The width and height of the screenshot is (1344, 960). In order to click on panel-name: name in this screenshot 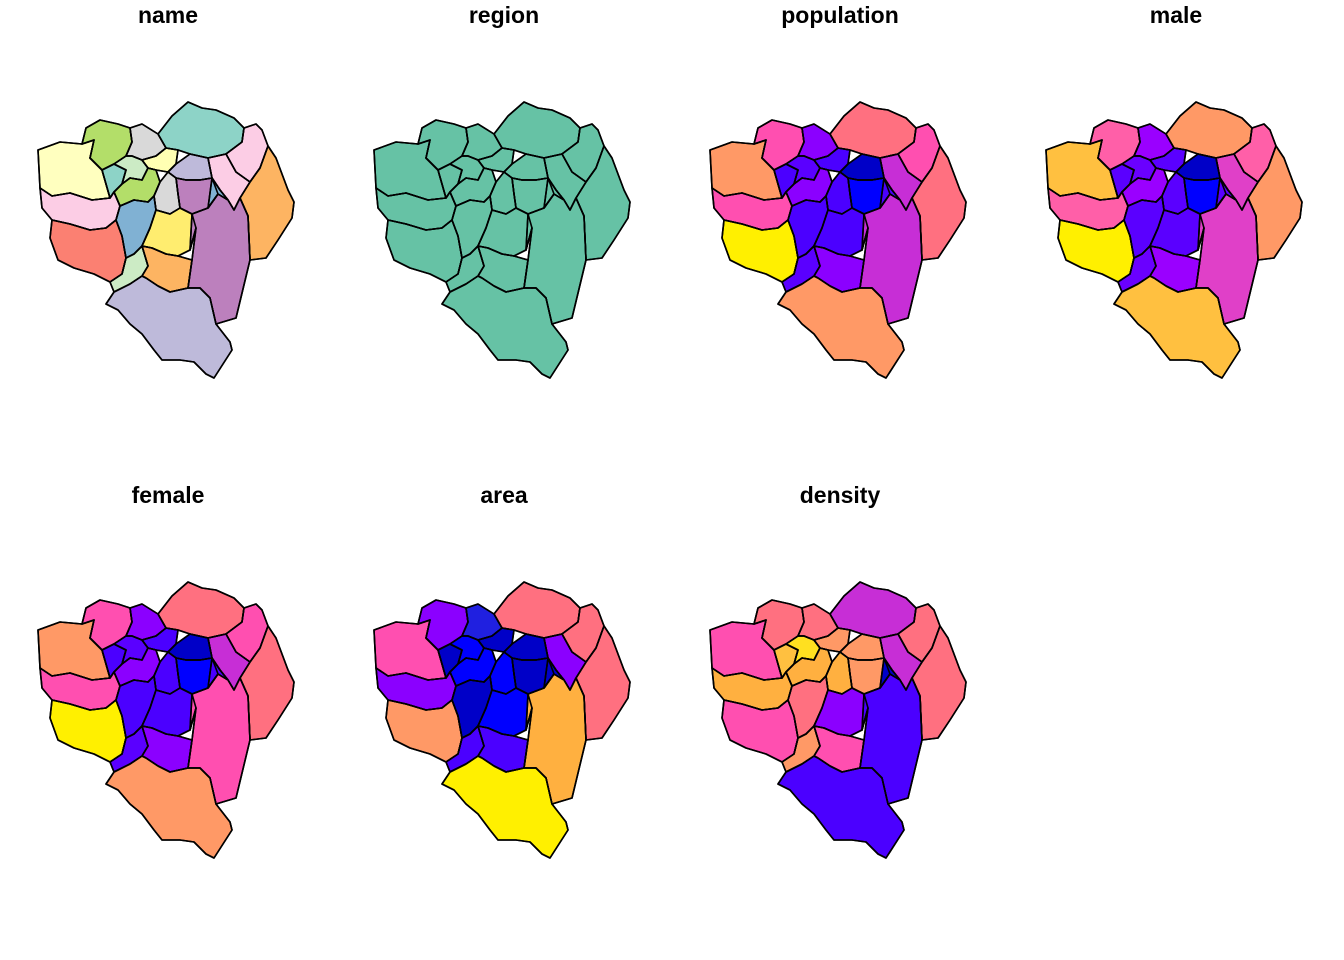, I will do `click(168, 240)`.